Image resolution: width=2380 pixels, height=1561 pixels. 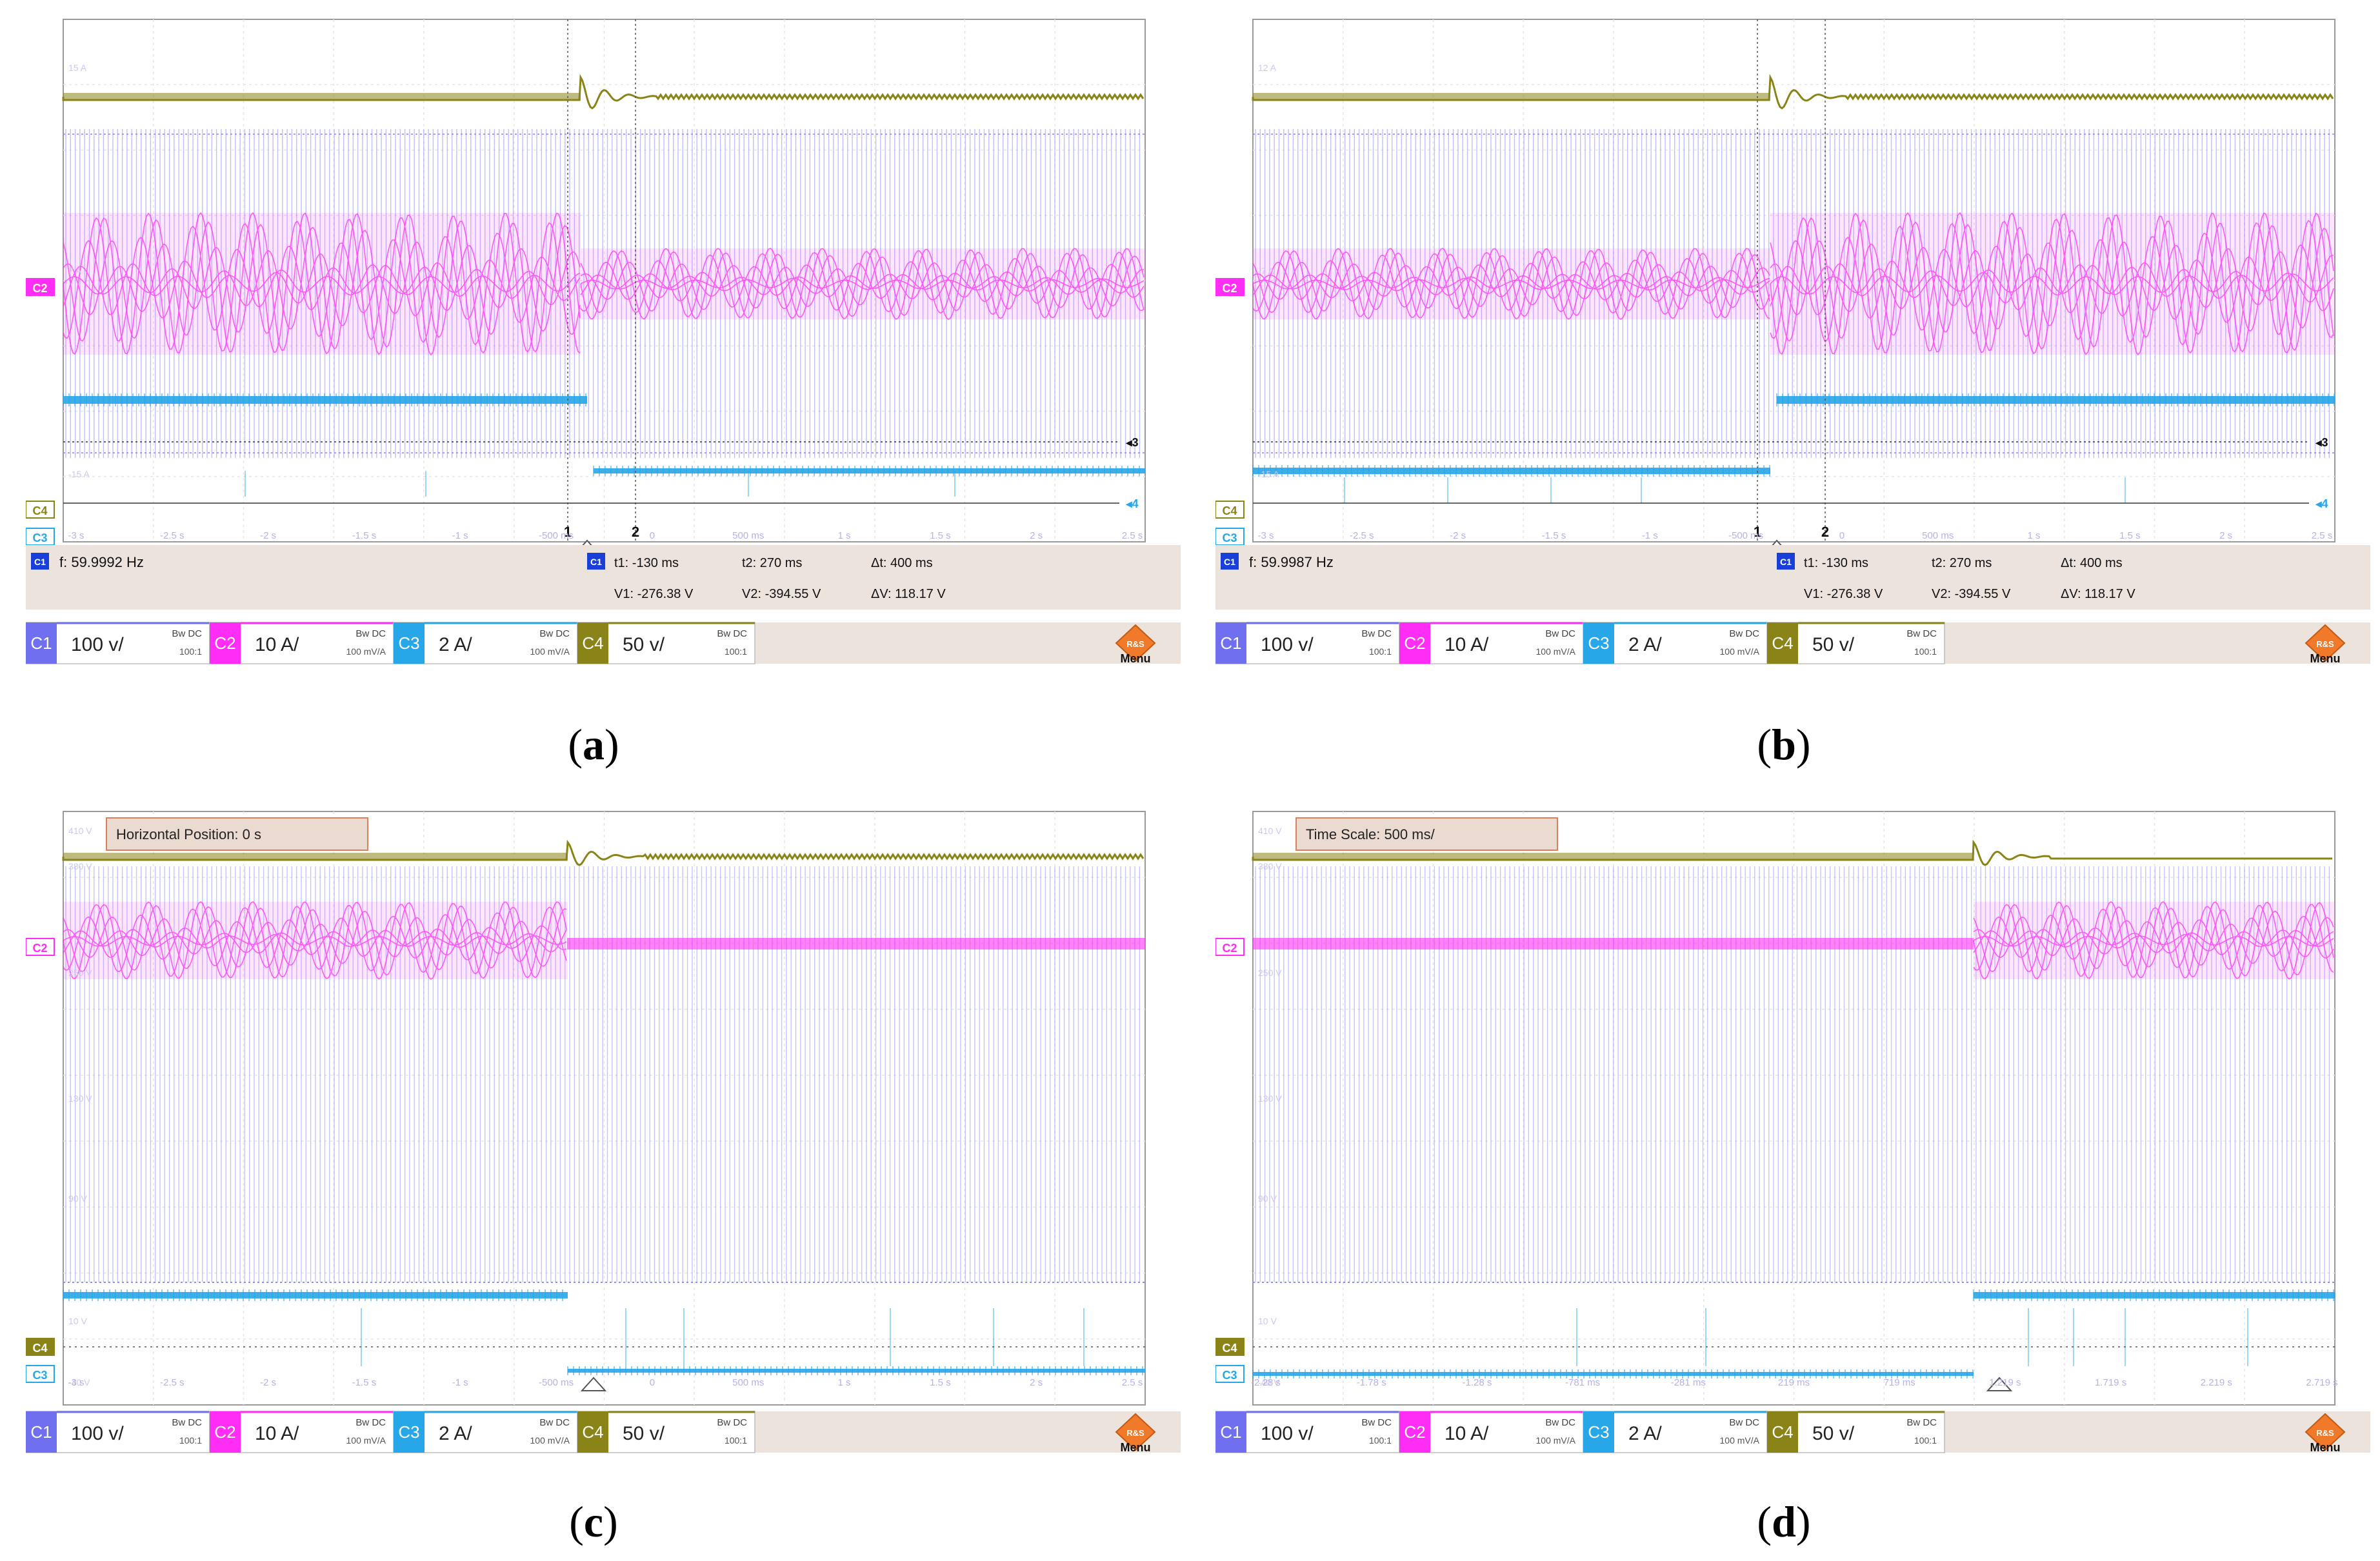 I want to click on c2-current-post, so click(x=862, y=284).